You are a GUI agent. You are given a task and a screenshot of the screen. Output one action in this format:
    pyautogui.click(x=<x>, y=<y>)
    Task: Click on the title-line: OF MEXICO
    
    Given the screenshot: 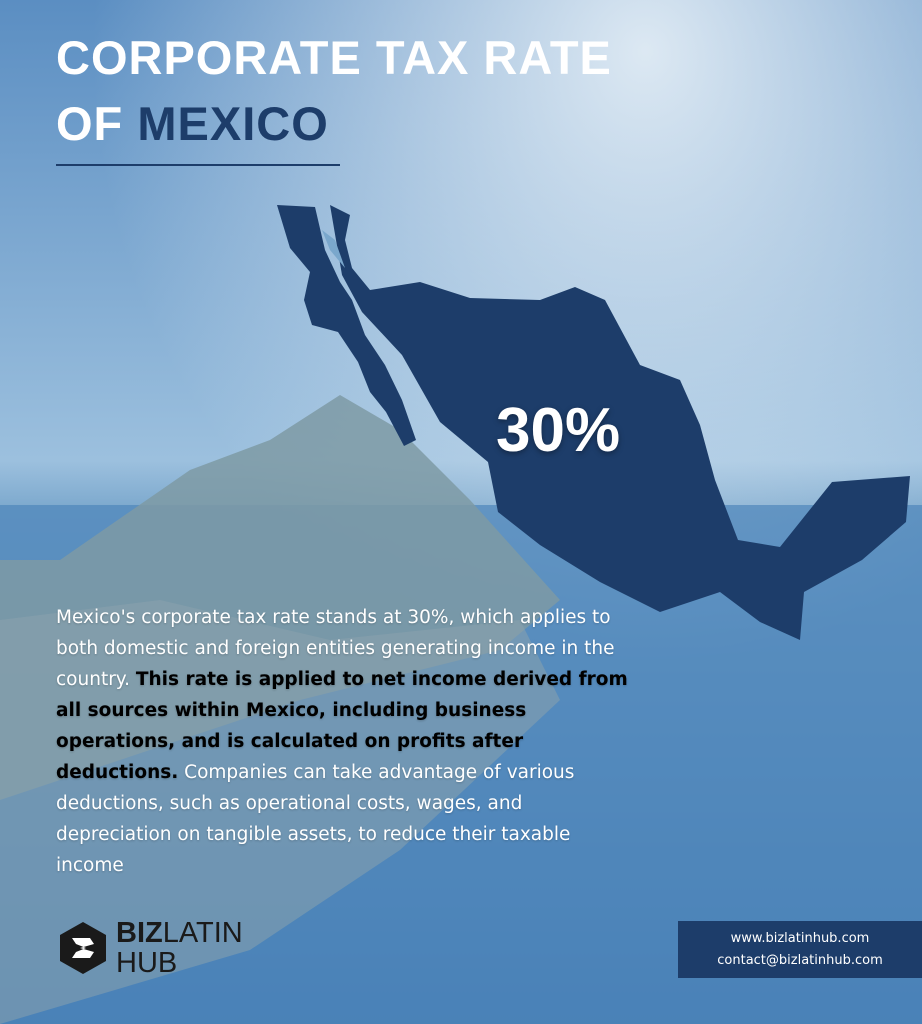 What is the action you would take?
    pyautogui.click(x=192, y=123)
    